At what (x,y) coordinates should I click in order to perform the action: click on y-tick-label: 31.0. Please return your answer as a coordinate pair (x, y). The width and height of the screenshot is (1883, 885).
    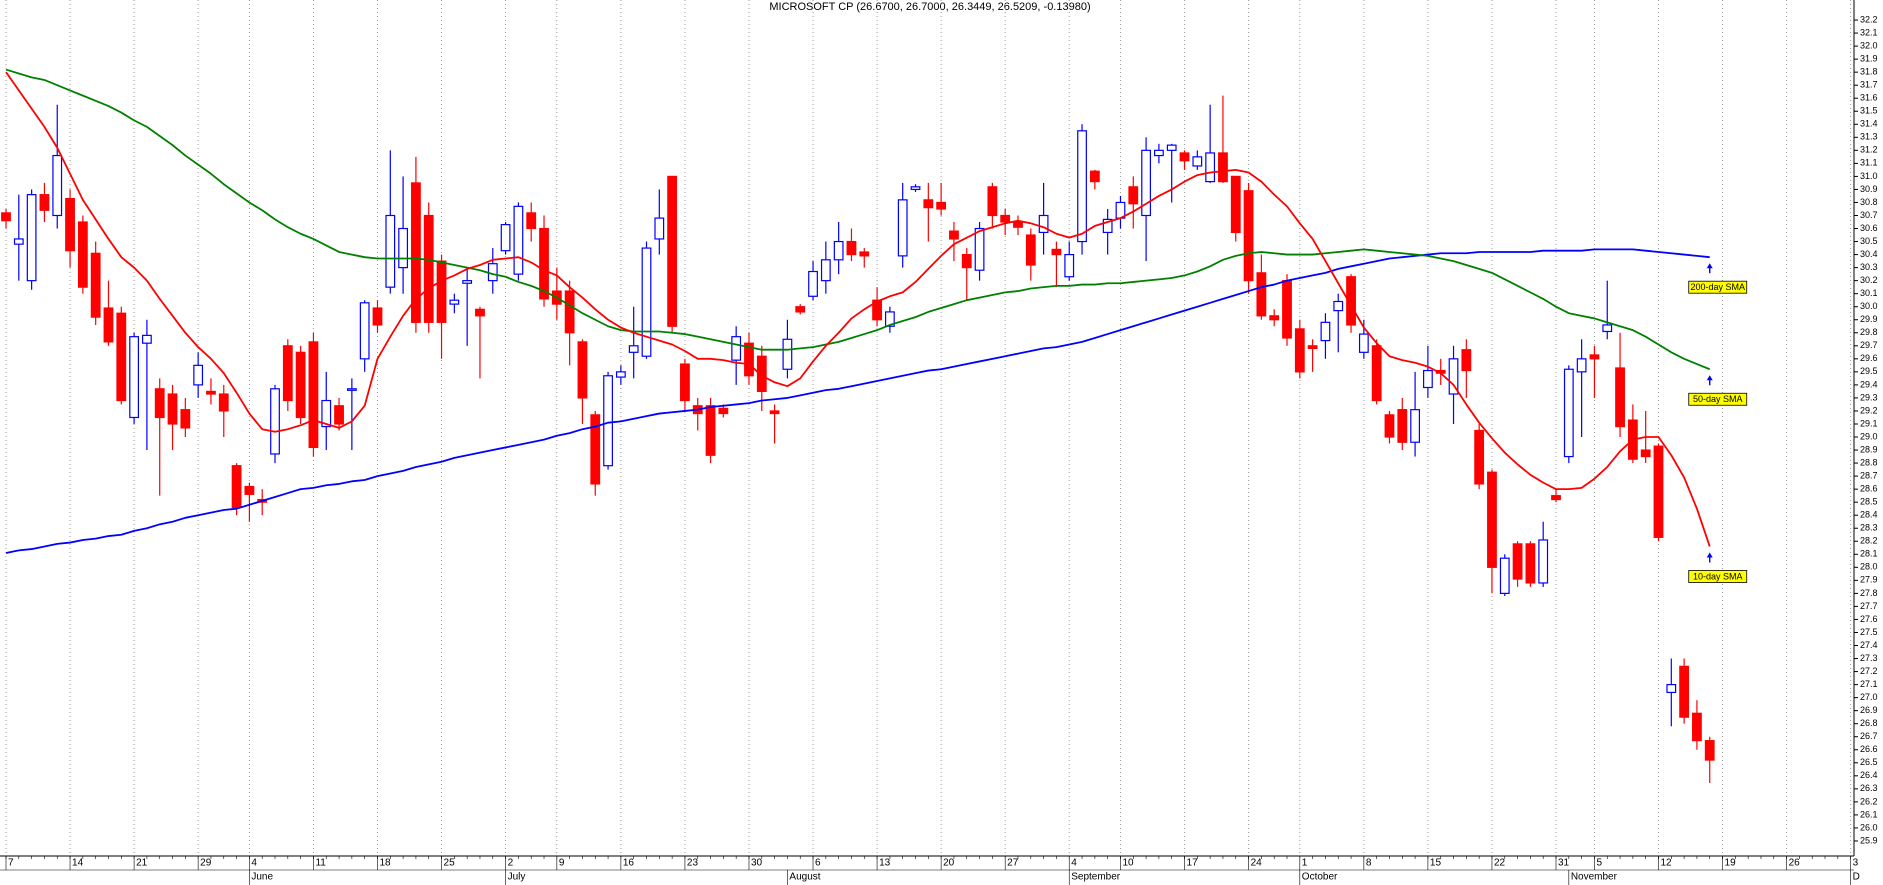
    Looking at the image, I should click on (1869, 176).